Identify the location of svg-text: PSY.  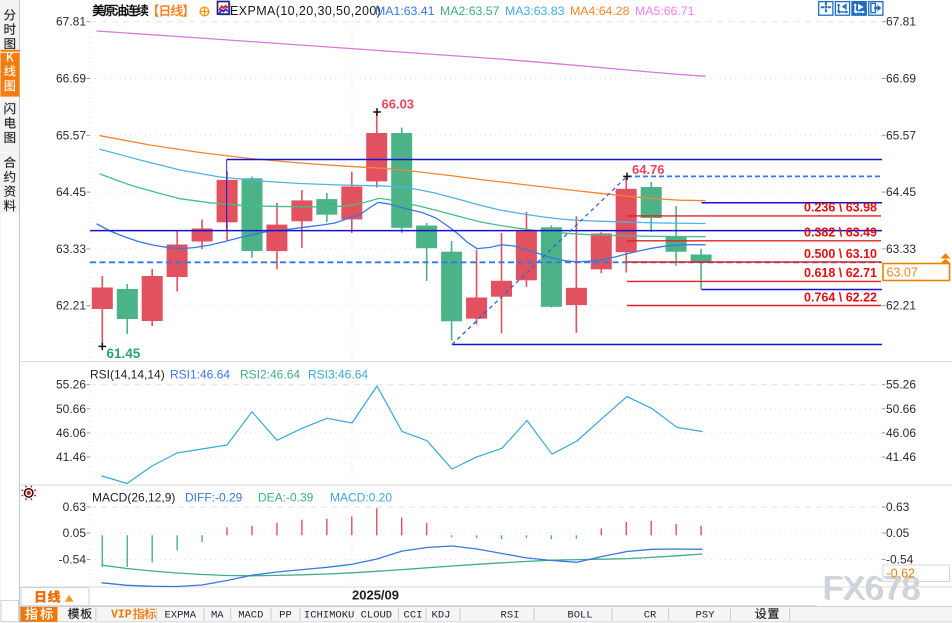
(706, 615).